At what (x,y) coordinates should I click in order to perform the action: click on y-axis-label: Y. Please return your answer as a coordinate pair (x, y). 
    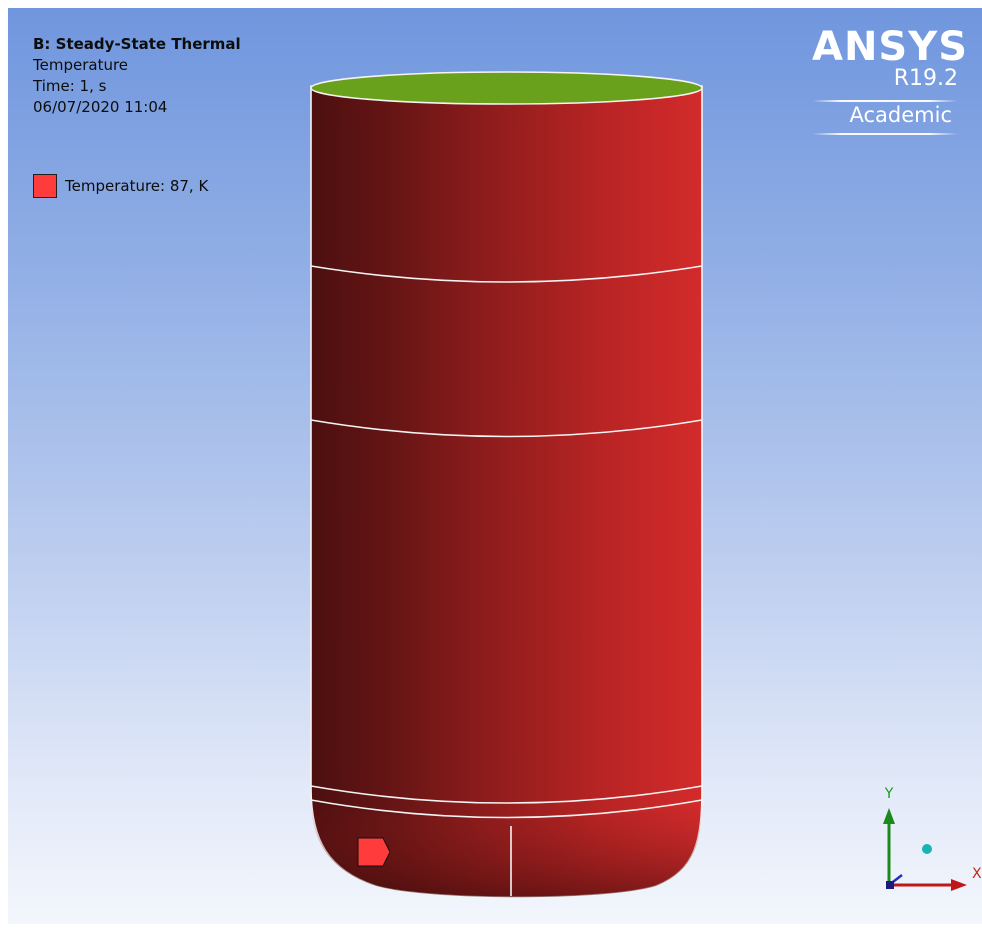
    Looking at the image, I should click on (889, 794).